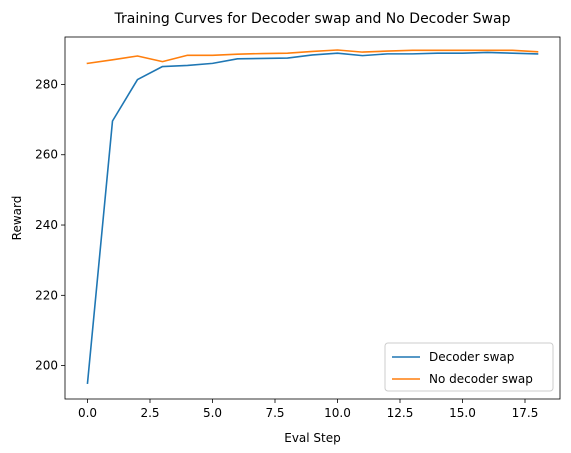 Image resolution: width=571 pixels, height=453 pixels. Describe the element at coordinates (274, 413) in the screenshot. I see `x-tick-label: 7.5` at that location.